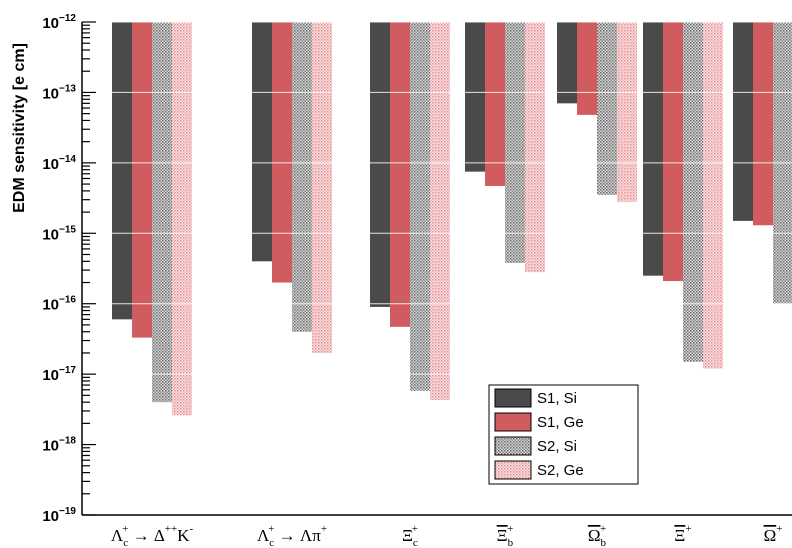 This screenshot has height=548, width=792. Describe the element at coordinates (59, 445) in the screenshot. I see `y-tick-label: 10−18` at that location.